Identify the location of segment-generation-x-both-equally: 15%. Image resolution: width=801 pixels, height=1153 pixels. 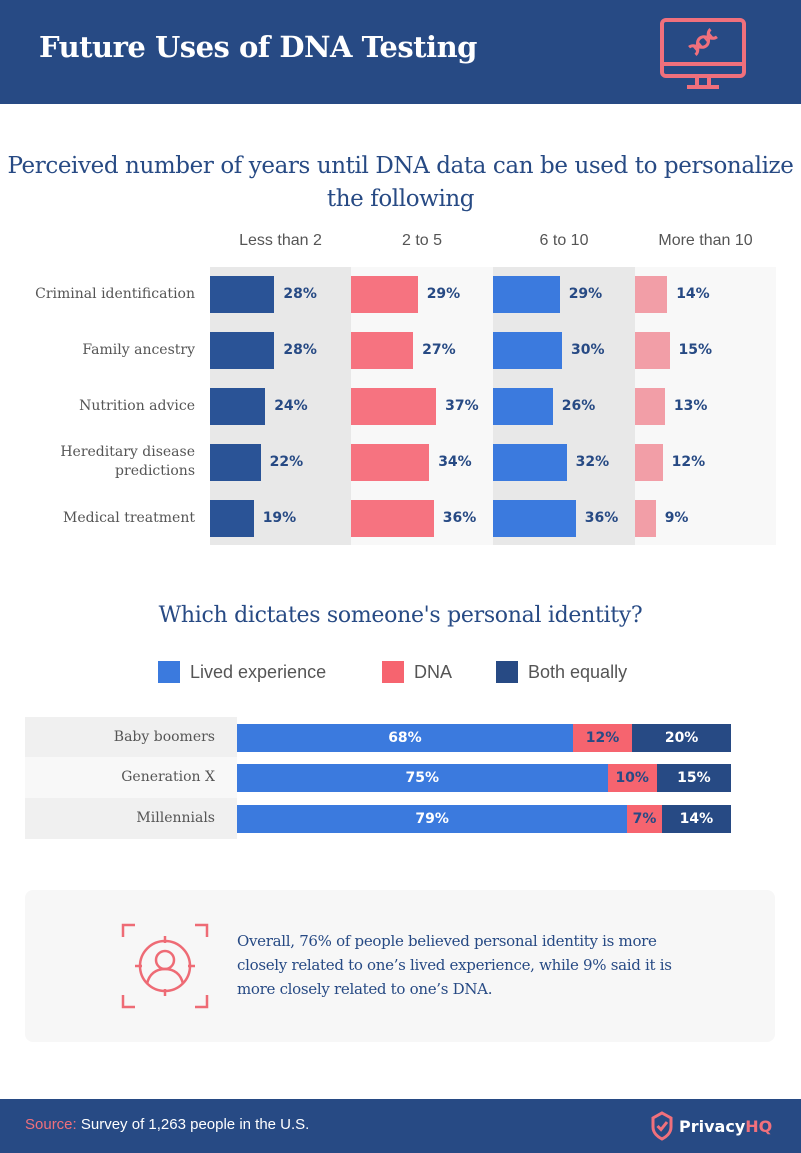
(693, 778).